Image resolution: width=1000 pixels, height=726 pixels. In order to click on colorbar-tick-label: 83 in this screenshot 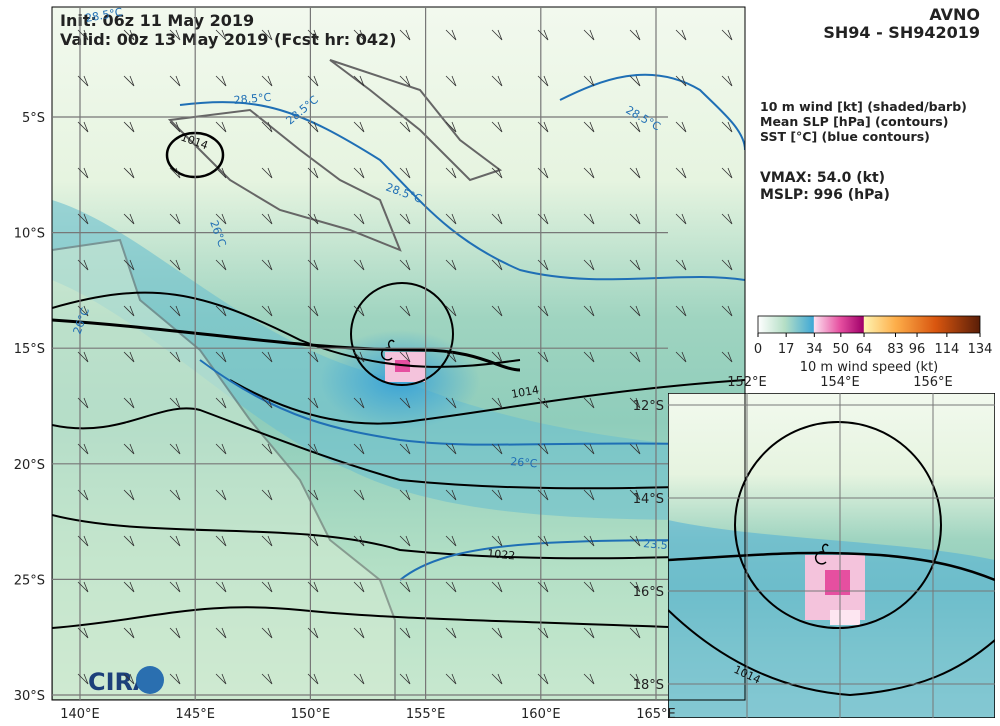, I will do `click(895, 349)`.